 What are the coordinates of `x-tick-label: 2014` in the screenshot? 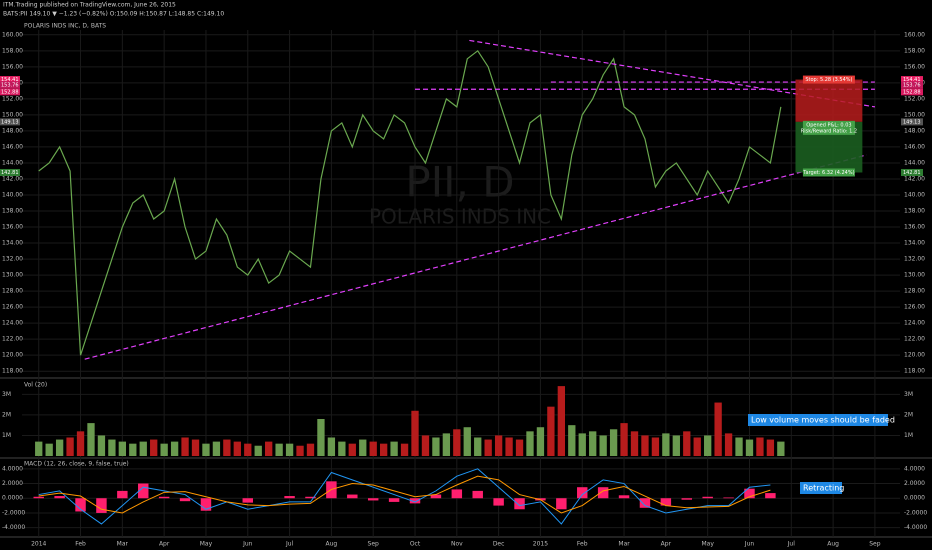 It's located at (38, 544).